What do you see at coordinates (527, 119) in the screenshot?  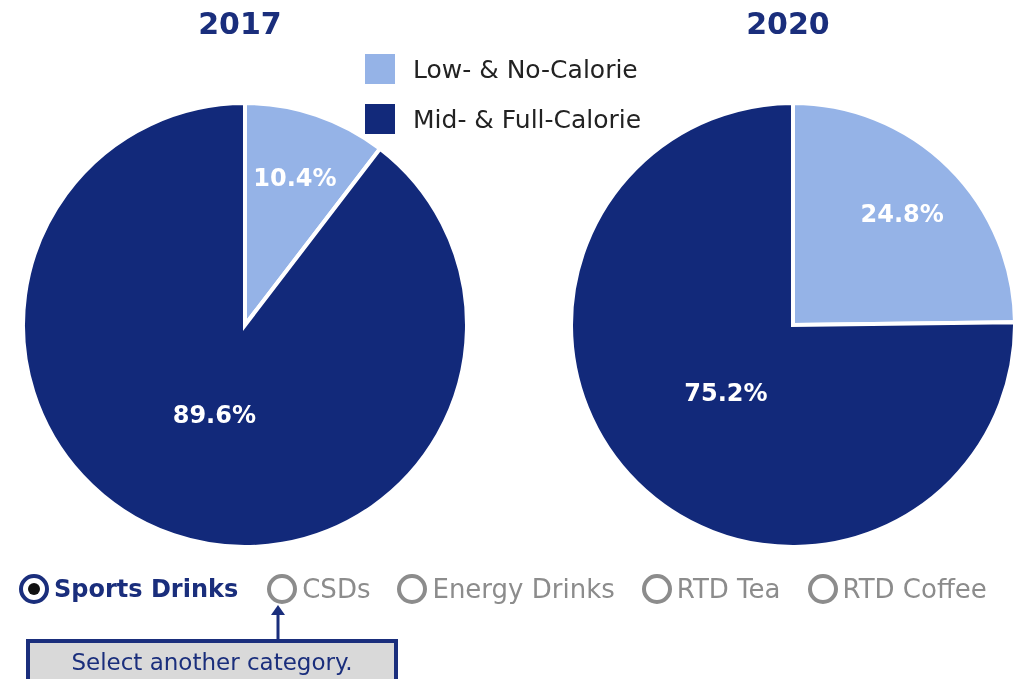 I see `legend-label: Mid- & Full-Calorie` at bounding box center [527, 119].